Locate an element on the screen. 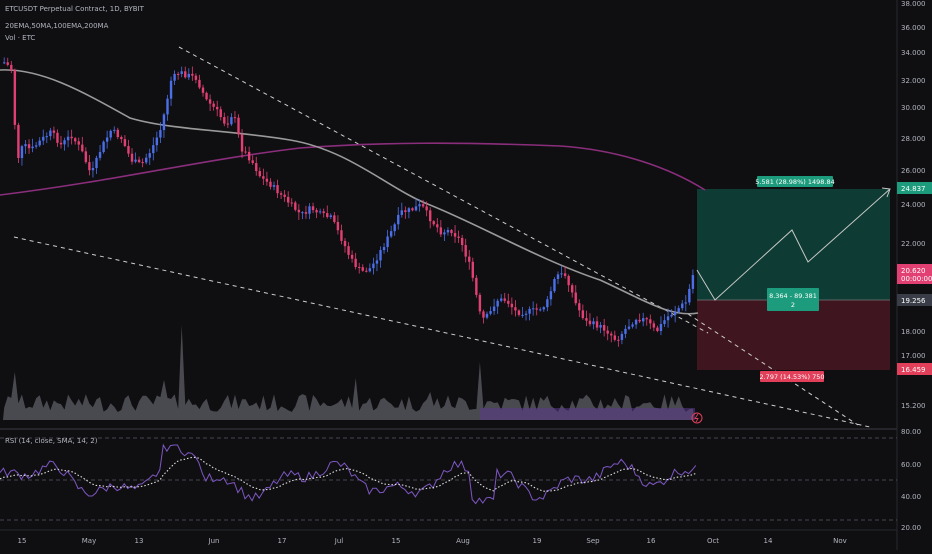 The width and height of the screenshot is (932, 554). volume-legend: Vol · ETC is located at coordinates (20, 38).